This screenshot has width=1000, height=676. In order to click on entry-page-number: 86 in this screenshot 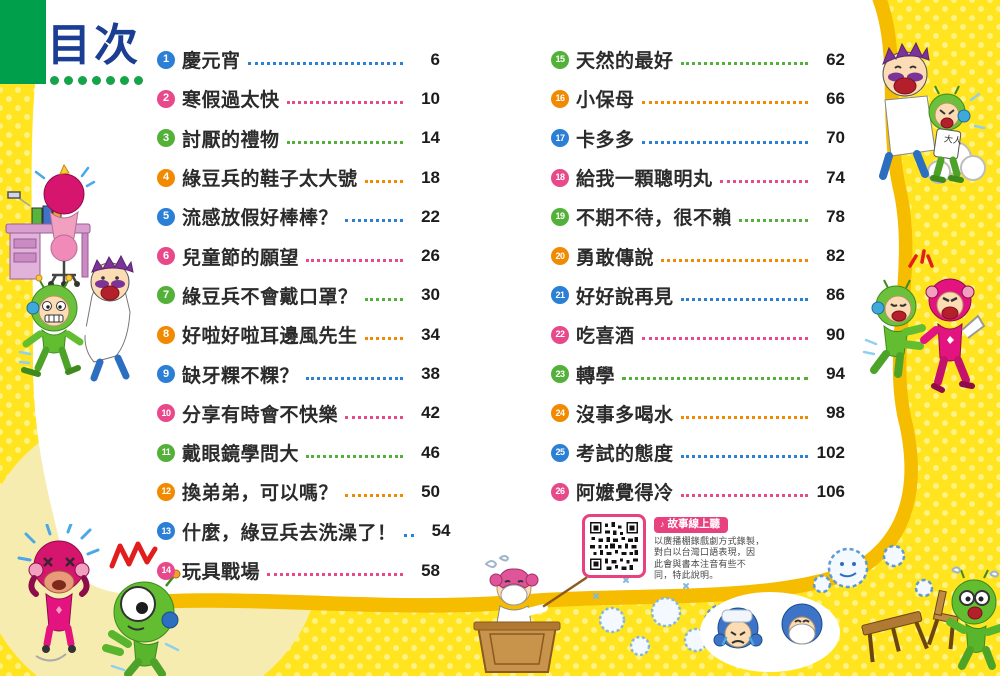, I will do `click(835, 295)`.